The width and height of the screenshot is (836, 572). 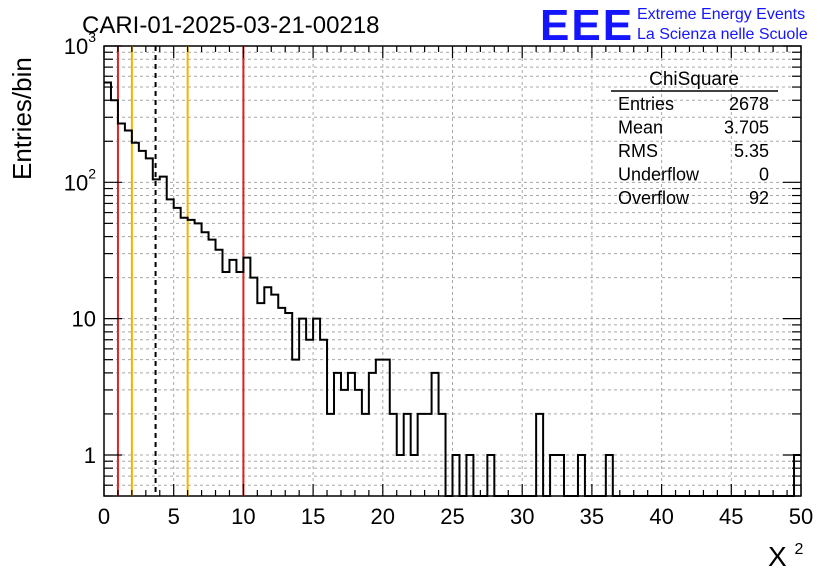 I want to click on stats-row-label: RMS, so click(x=638, y=151).